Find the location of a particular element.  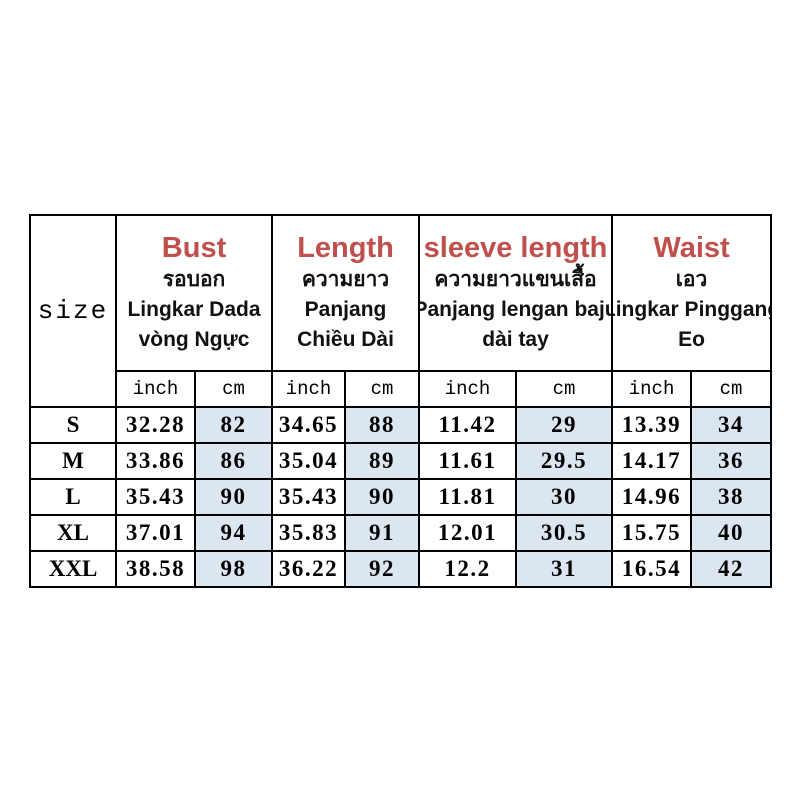

waist-inch-cell: 14.96 is located at coordinates (652, 497).